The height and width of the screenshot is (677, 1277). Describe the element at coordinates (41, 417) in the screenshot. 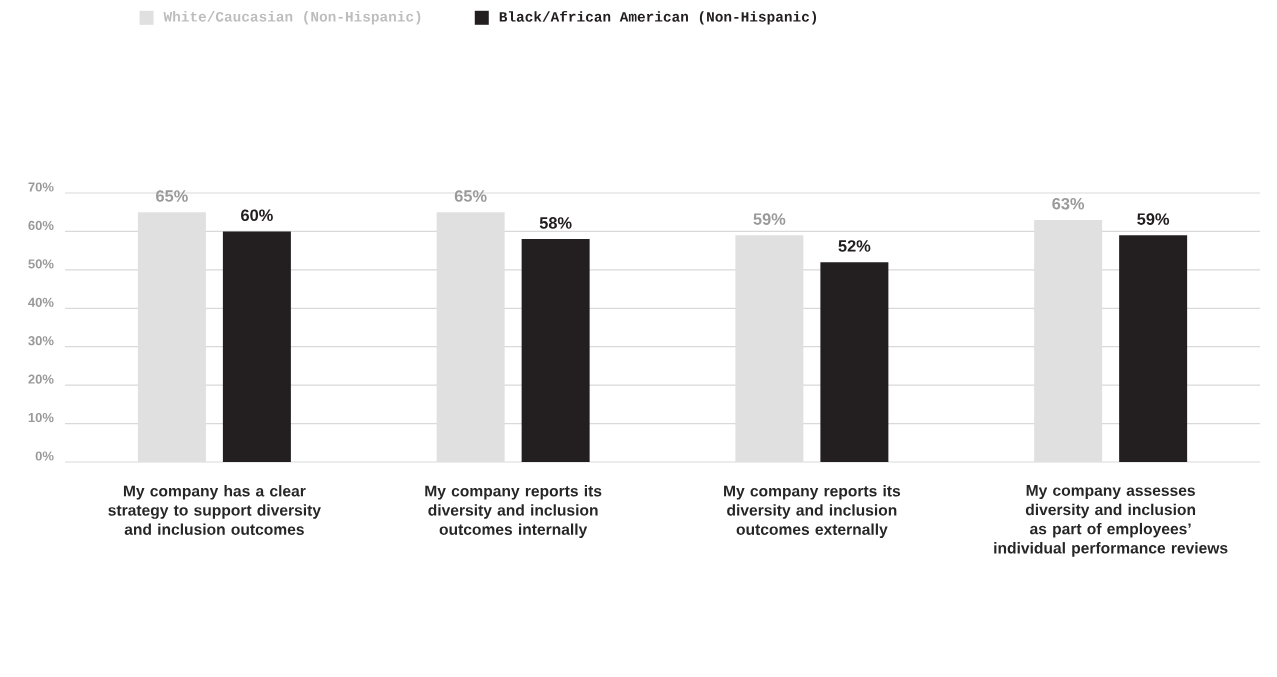

I see `y-tick-label: 10%` at that location.